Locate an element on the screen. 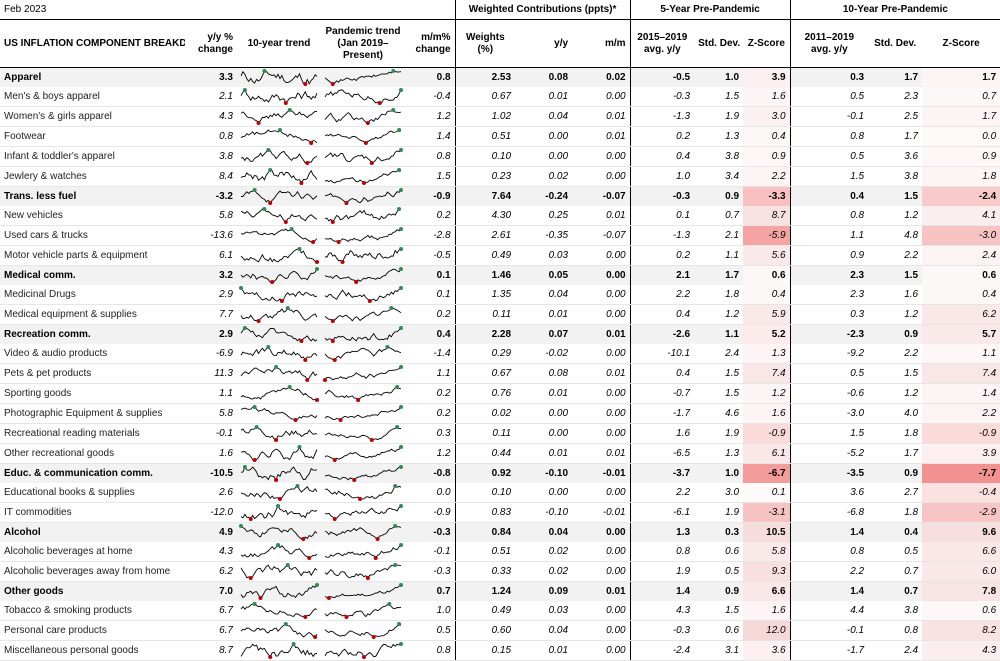 The width and height of the screenshot is (1000, 661). sd5-value: 2.4 is located at coordinates (719, 354).